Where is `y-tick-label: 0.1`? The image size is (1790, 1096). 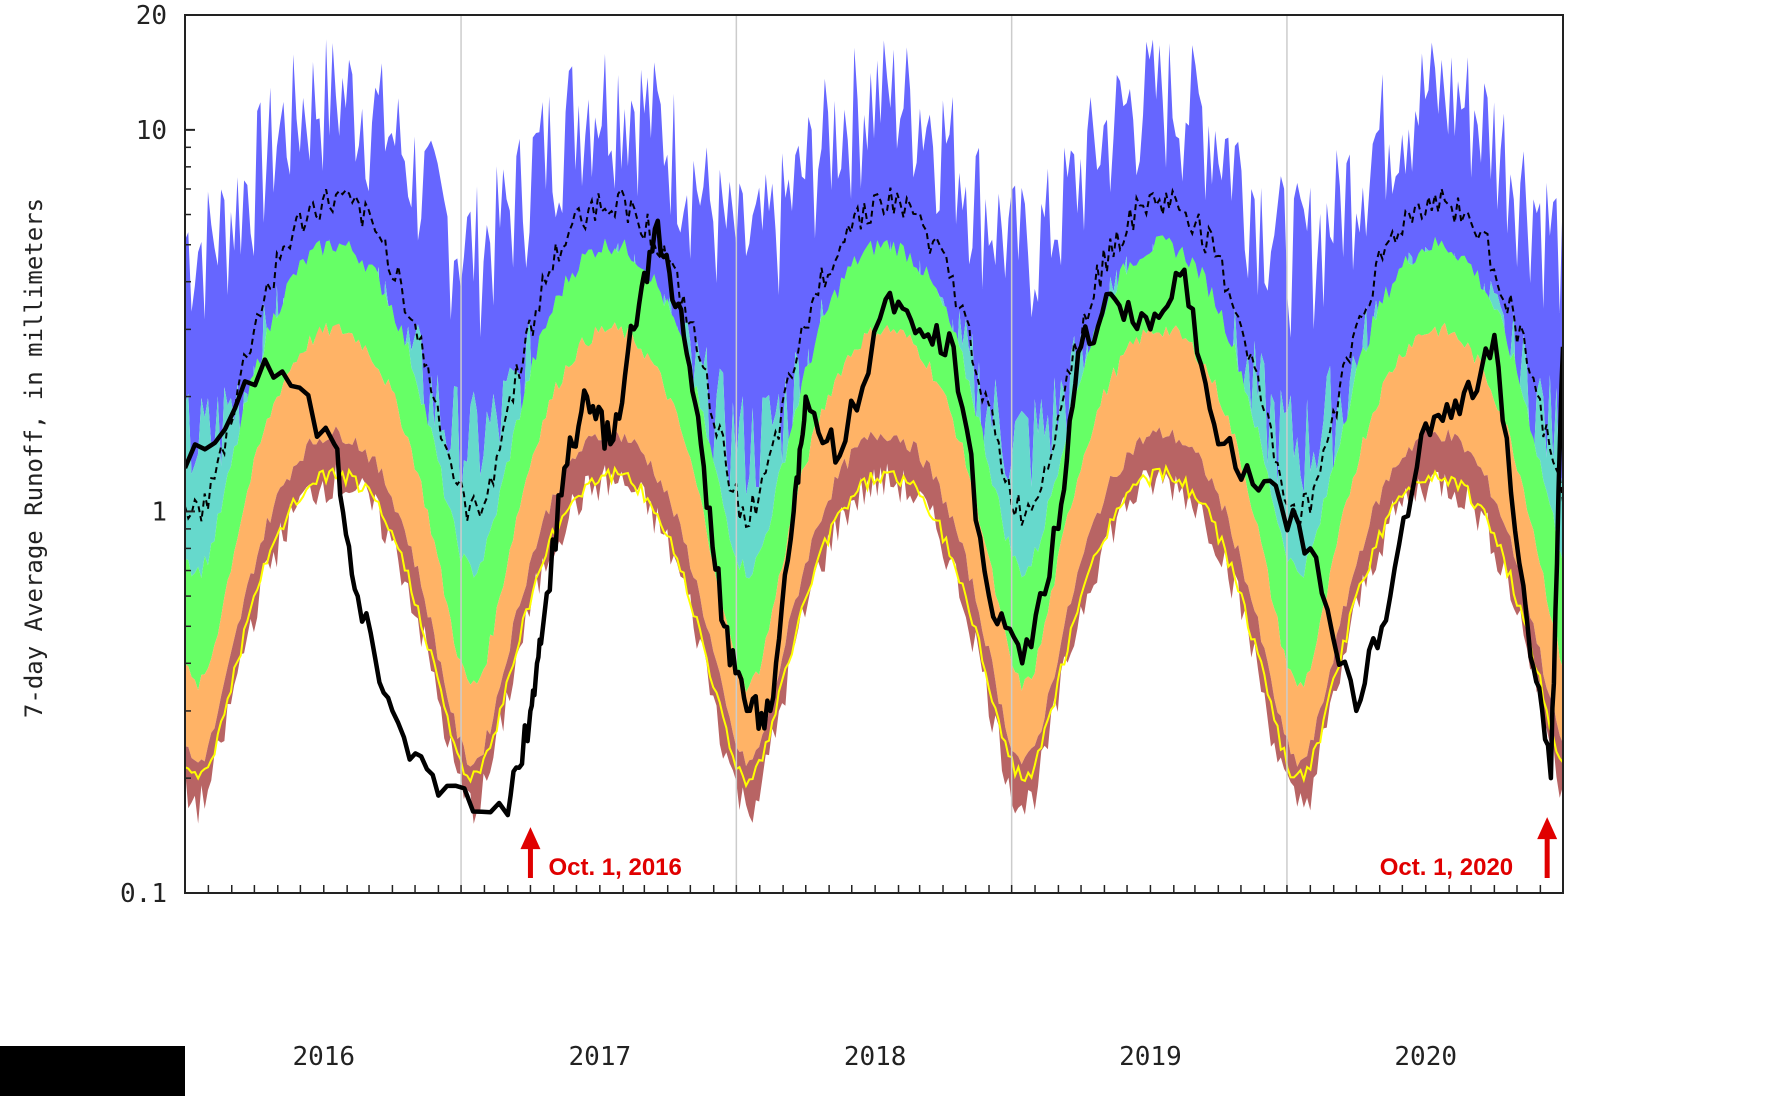 y-tick-label: 0.1 is located at coordinates (143, 894).